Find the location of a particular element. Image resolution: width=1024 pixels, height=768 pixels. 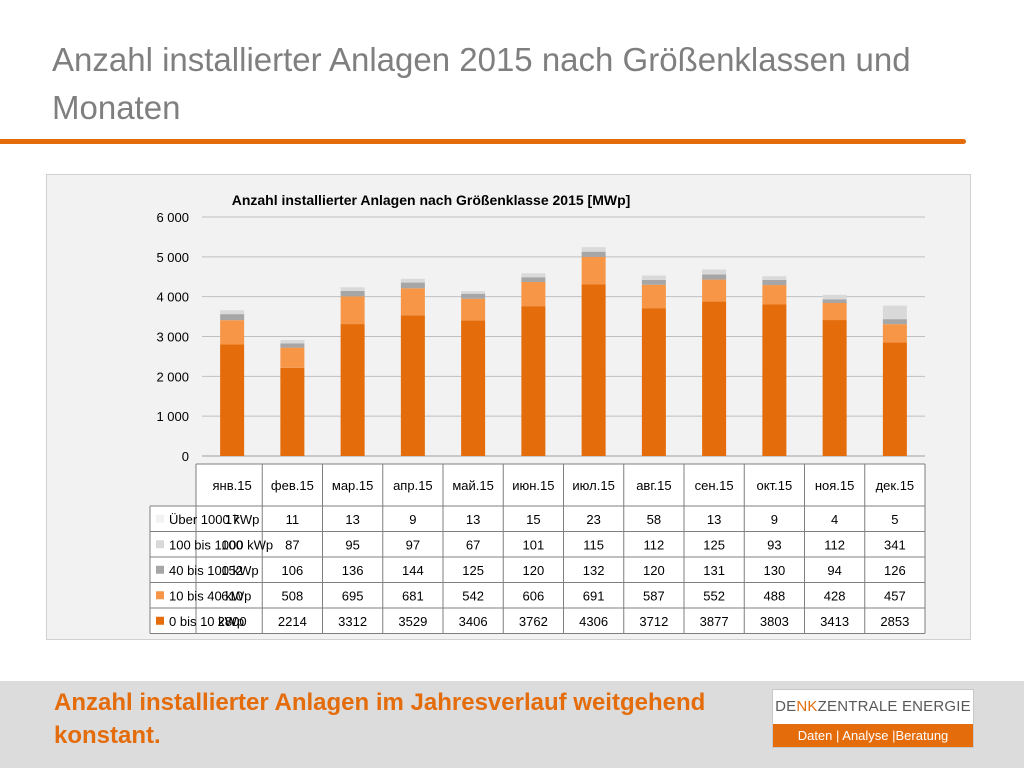

y-tick-label: 1 000 is located at coordinates (172, 416).